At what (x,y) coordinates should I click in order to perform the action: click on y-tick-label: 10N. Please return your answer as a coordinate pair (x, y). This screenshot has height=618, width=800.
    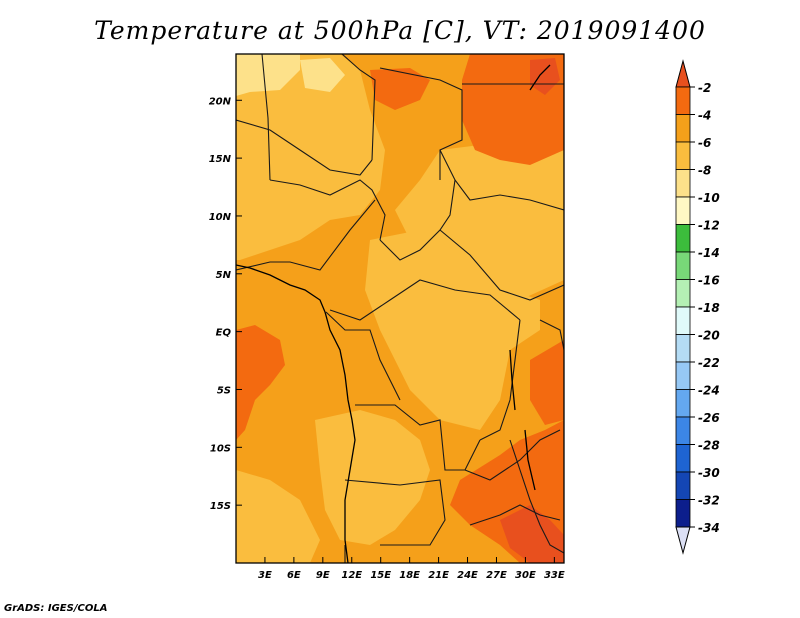
    Looking at the image, I should click on (220, 217).